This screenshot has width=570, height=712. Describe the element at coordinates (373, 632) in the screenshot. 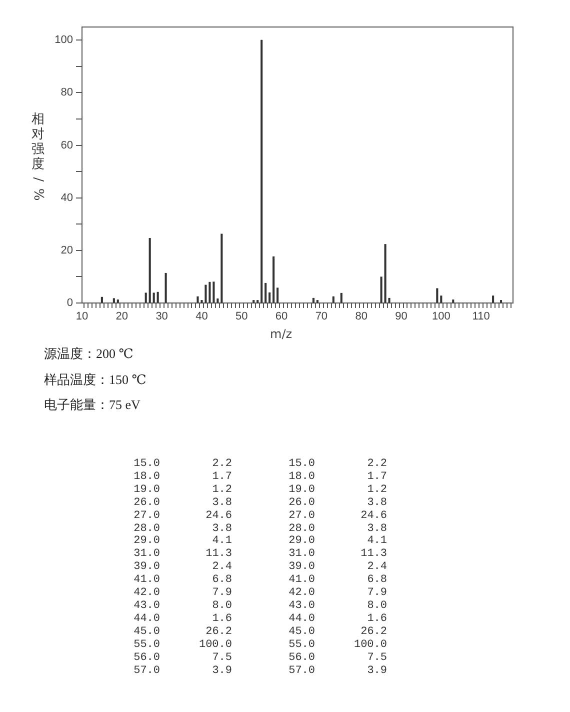

I see `text: 26.2` at that location.